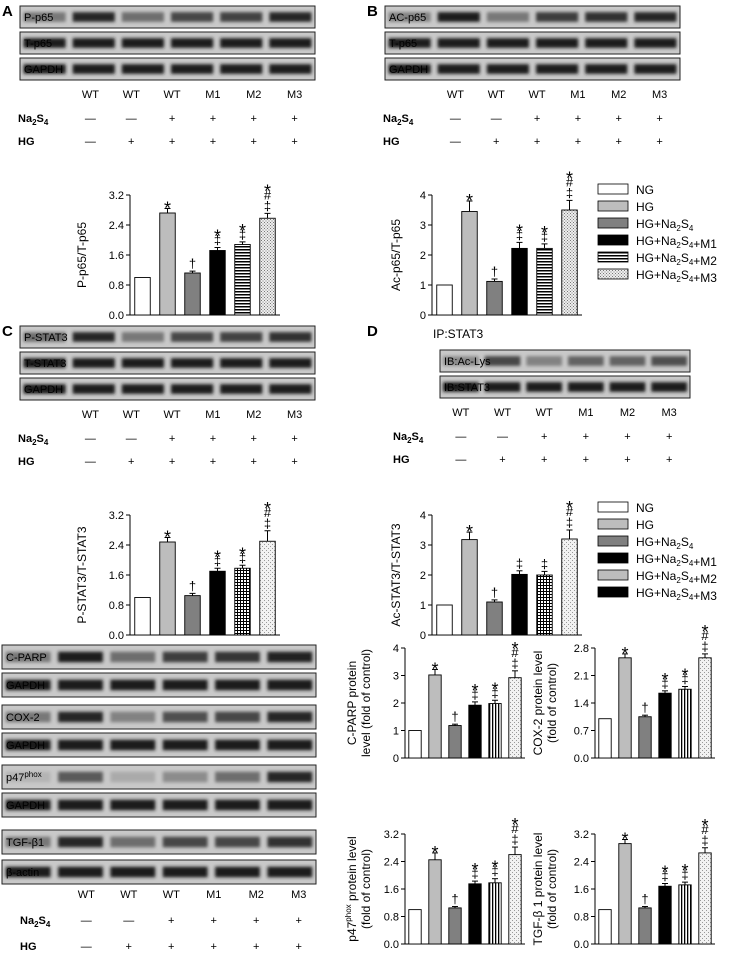 The height and width of the screenshot is (961, 733). I want to click on legend-sub: 2, so click(678, 580).